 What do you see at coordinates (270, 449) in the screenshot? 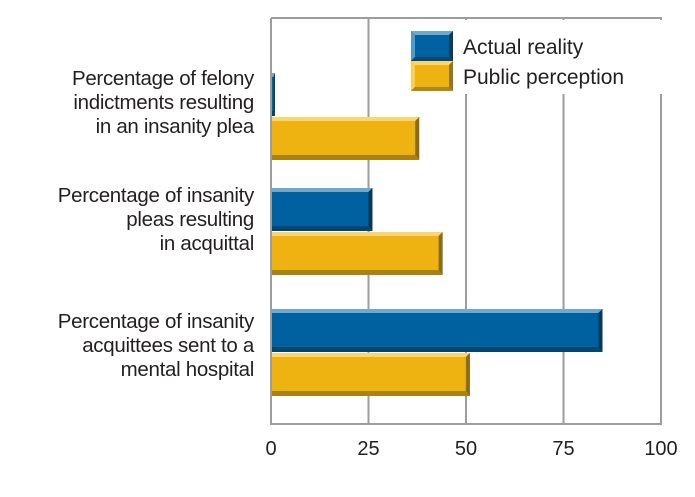
I see `x-tick-label-0: 0` at bounding box center [270, 449].